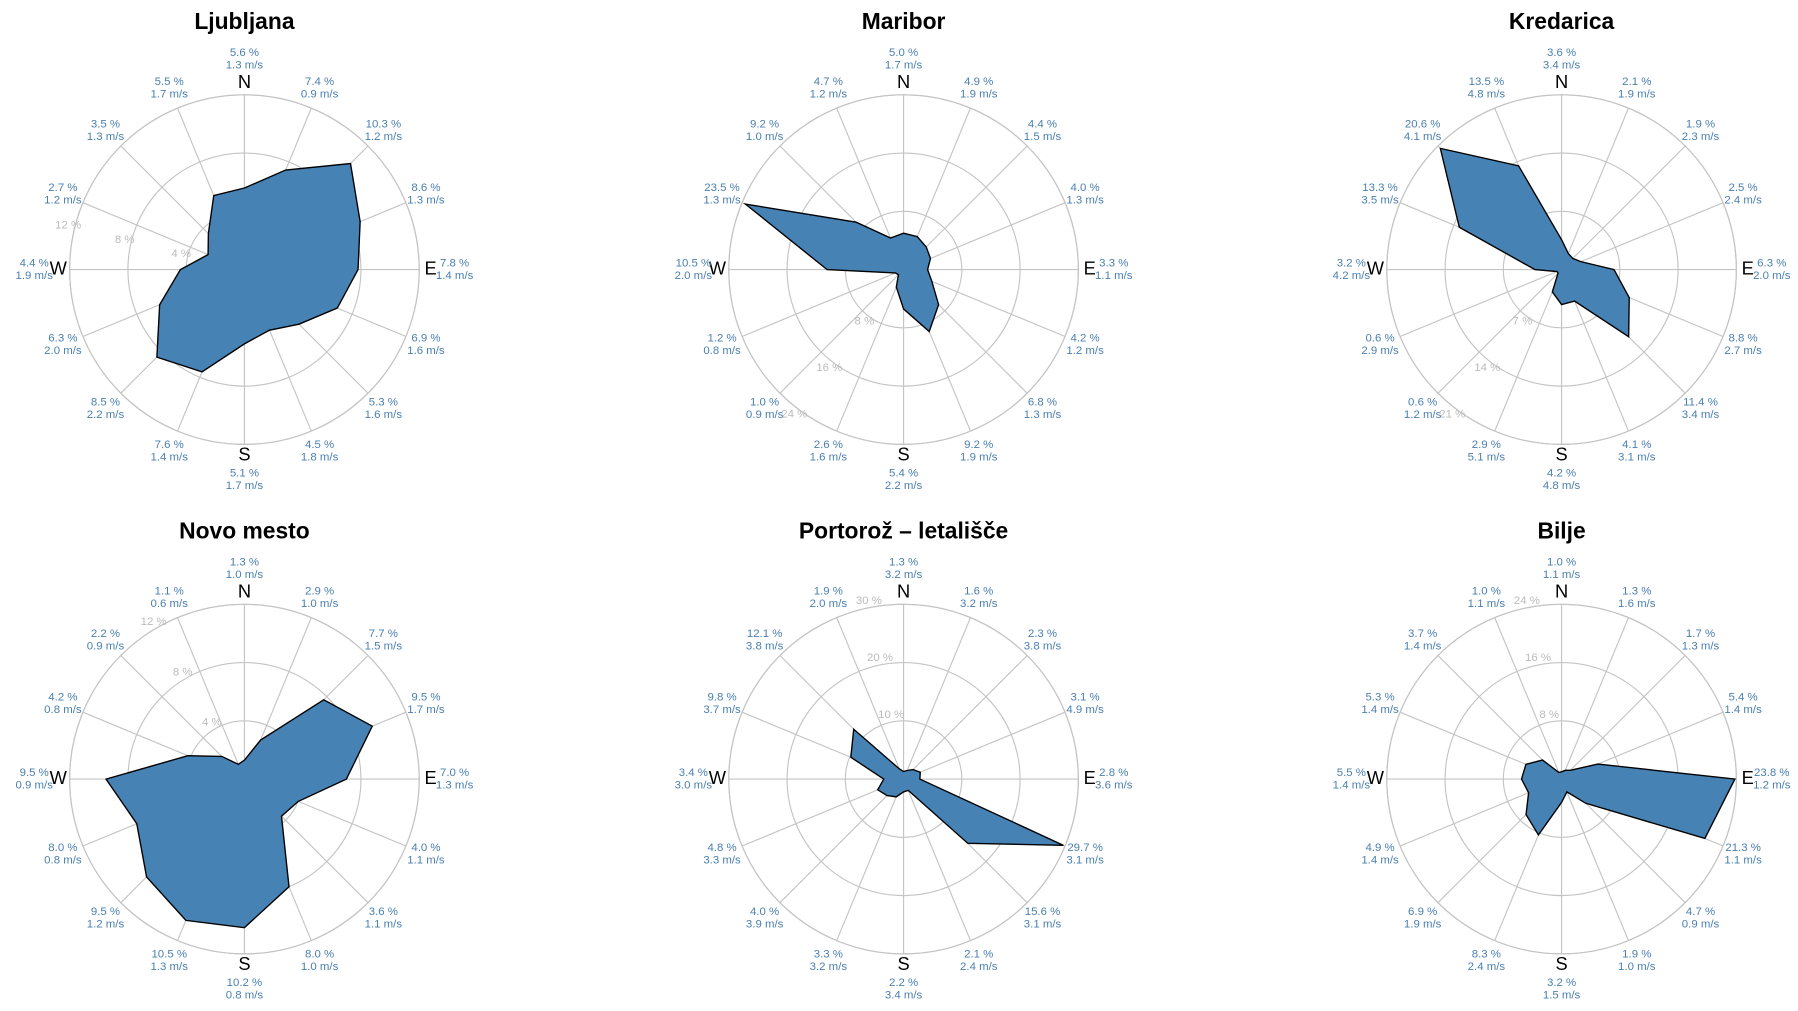 The width and height of the screenshot is (1798, 1011). Describe the element at coordinates (169, 82) in the screenshot. I see `value-label: 5.5 %` at that location.